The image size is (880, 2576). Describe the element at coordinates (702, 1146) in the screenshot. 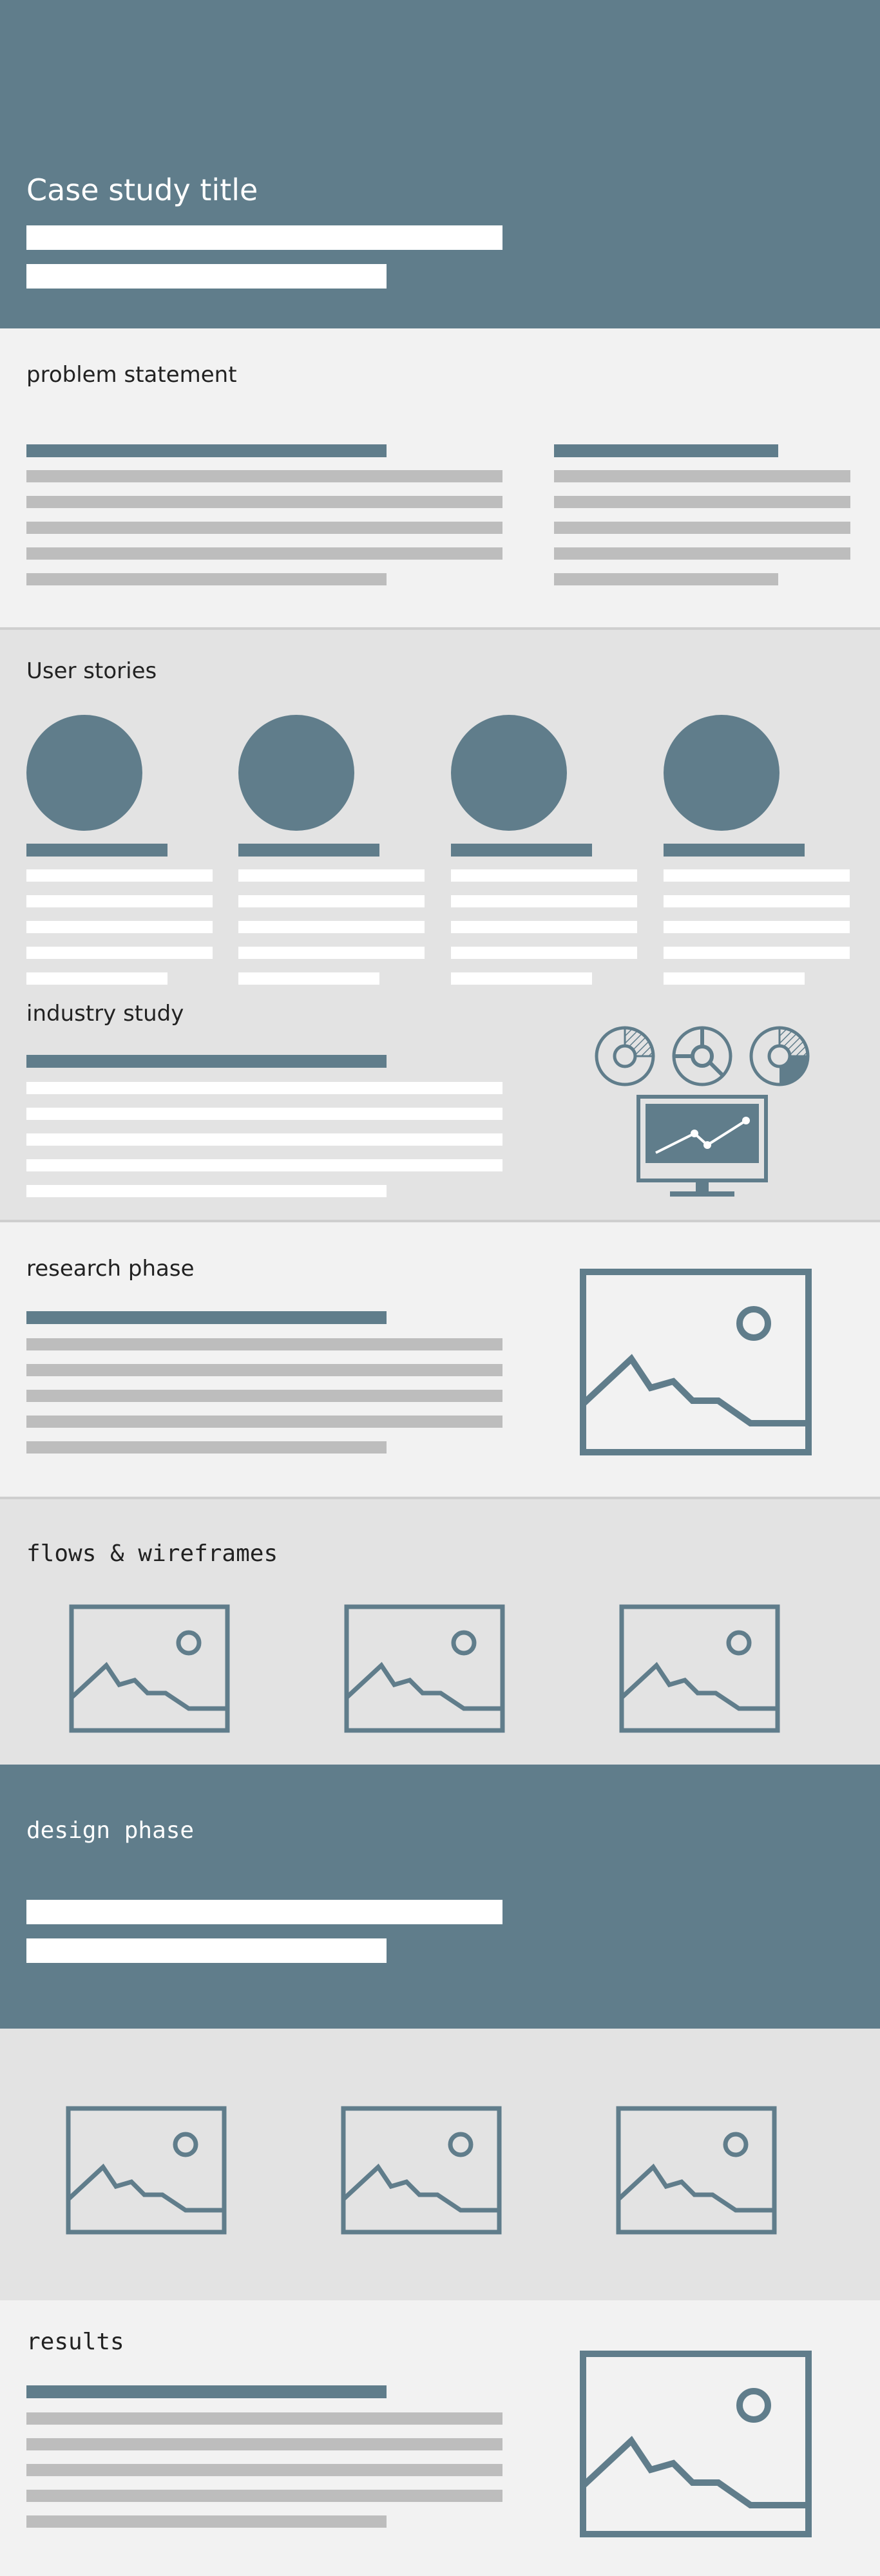

I see `monitor-line-chart-icon` at that location.